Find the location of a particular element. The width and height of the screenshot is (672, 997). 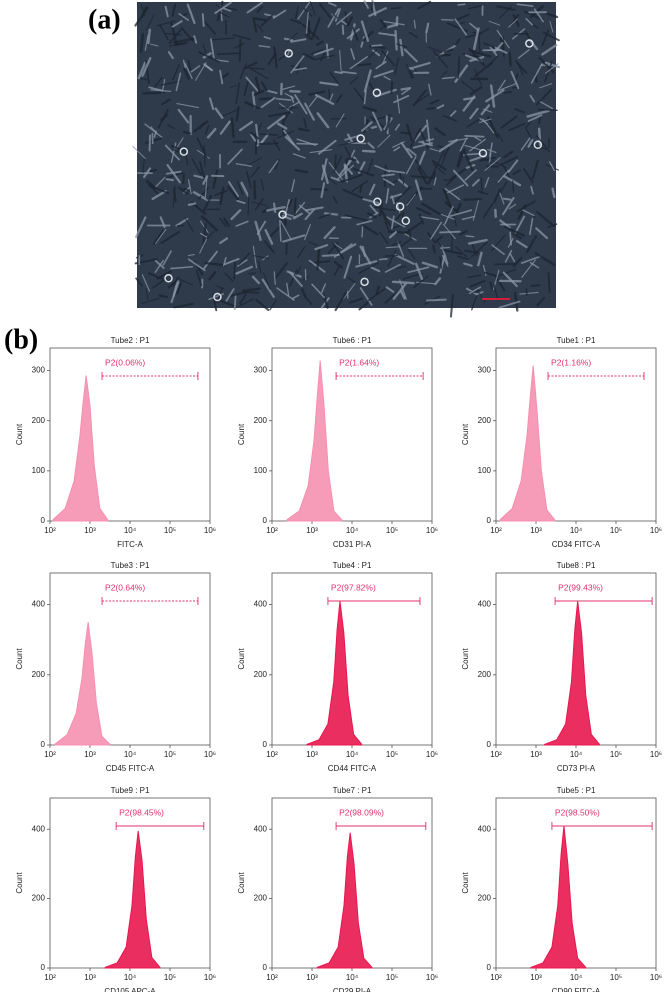

chart-title: Tube3 : P1 is located at coordinates (130, 565).